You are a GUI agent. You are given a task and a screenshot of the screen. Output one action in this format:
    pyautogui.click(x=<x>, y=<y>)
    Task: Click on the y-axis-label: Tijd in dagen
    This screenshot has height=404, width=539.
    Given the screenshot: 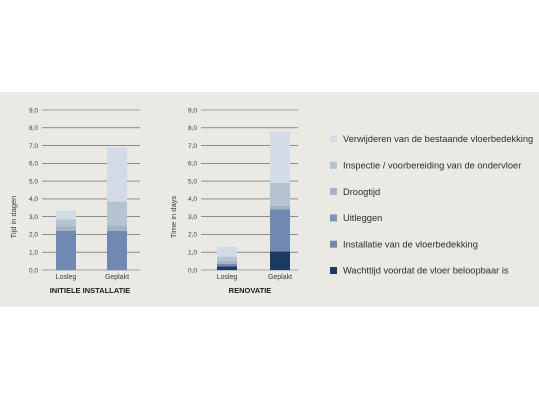 What is the action you would take?
    pyautogui.click(x=13, y=217)
    